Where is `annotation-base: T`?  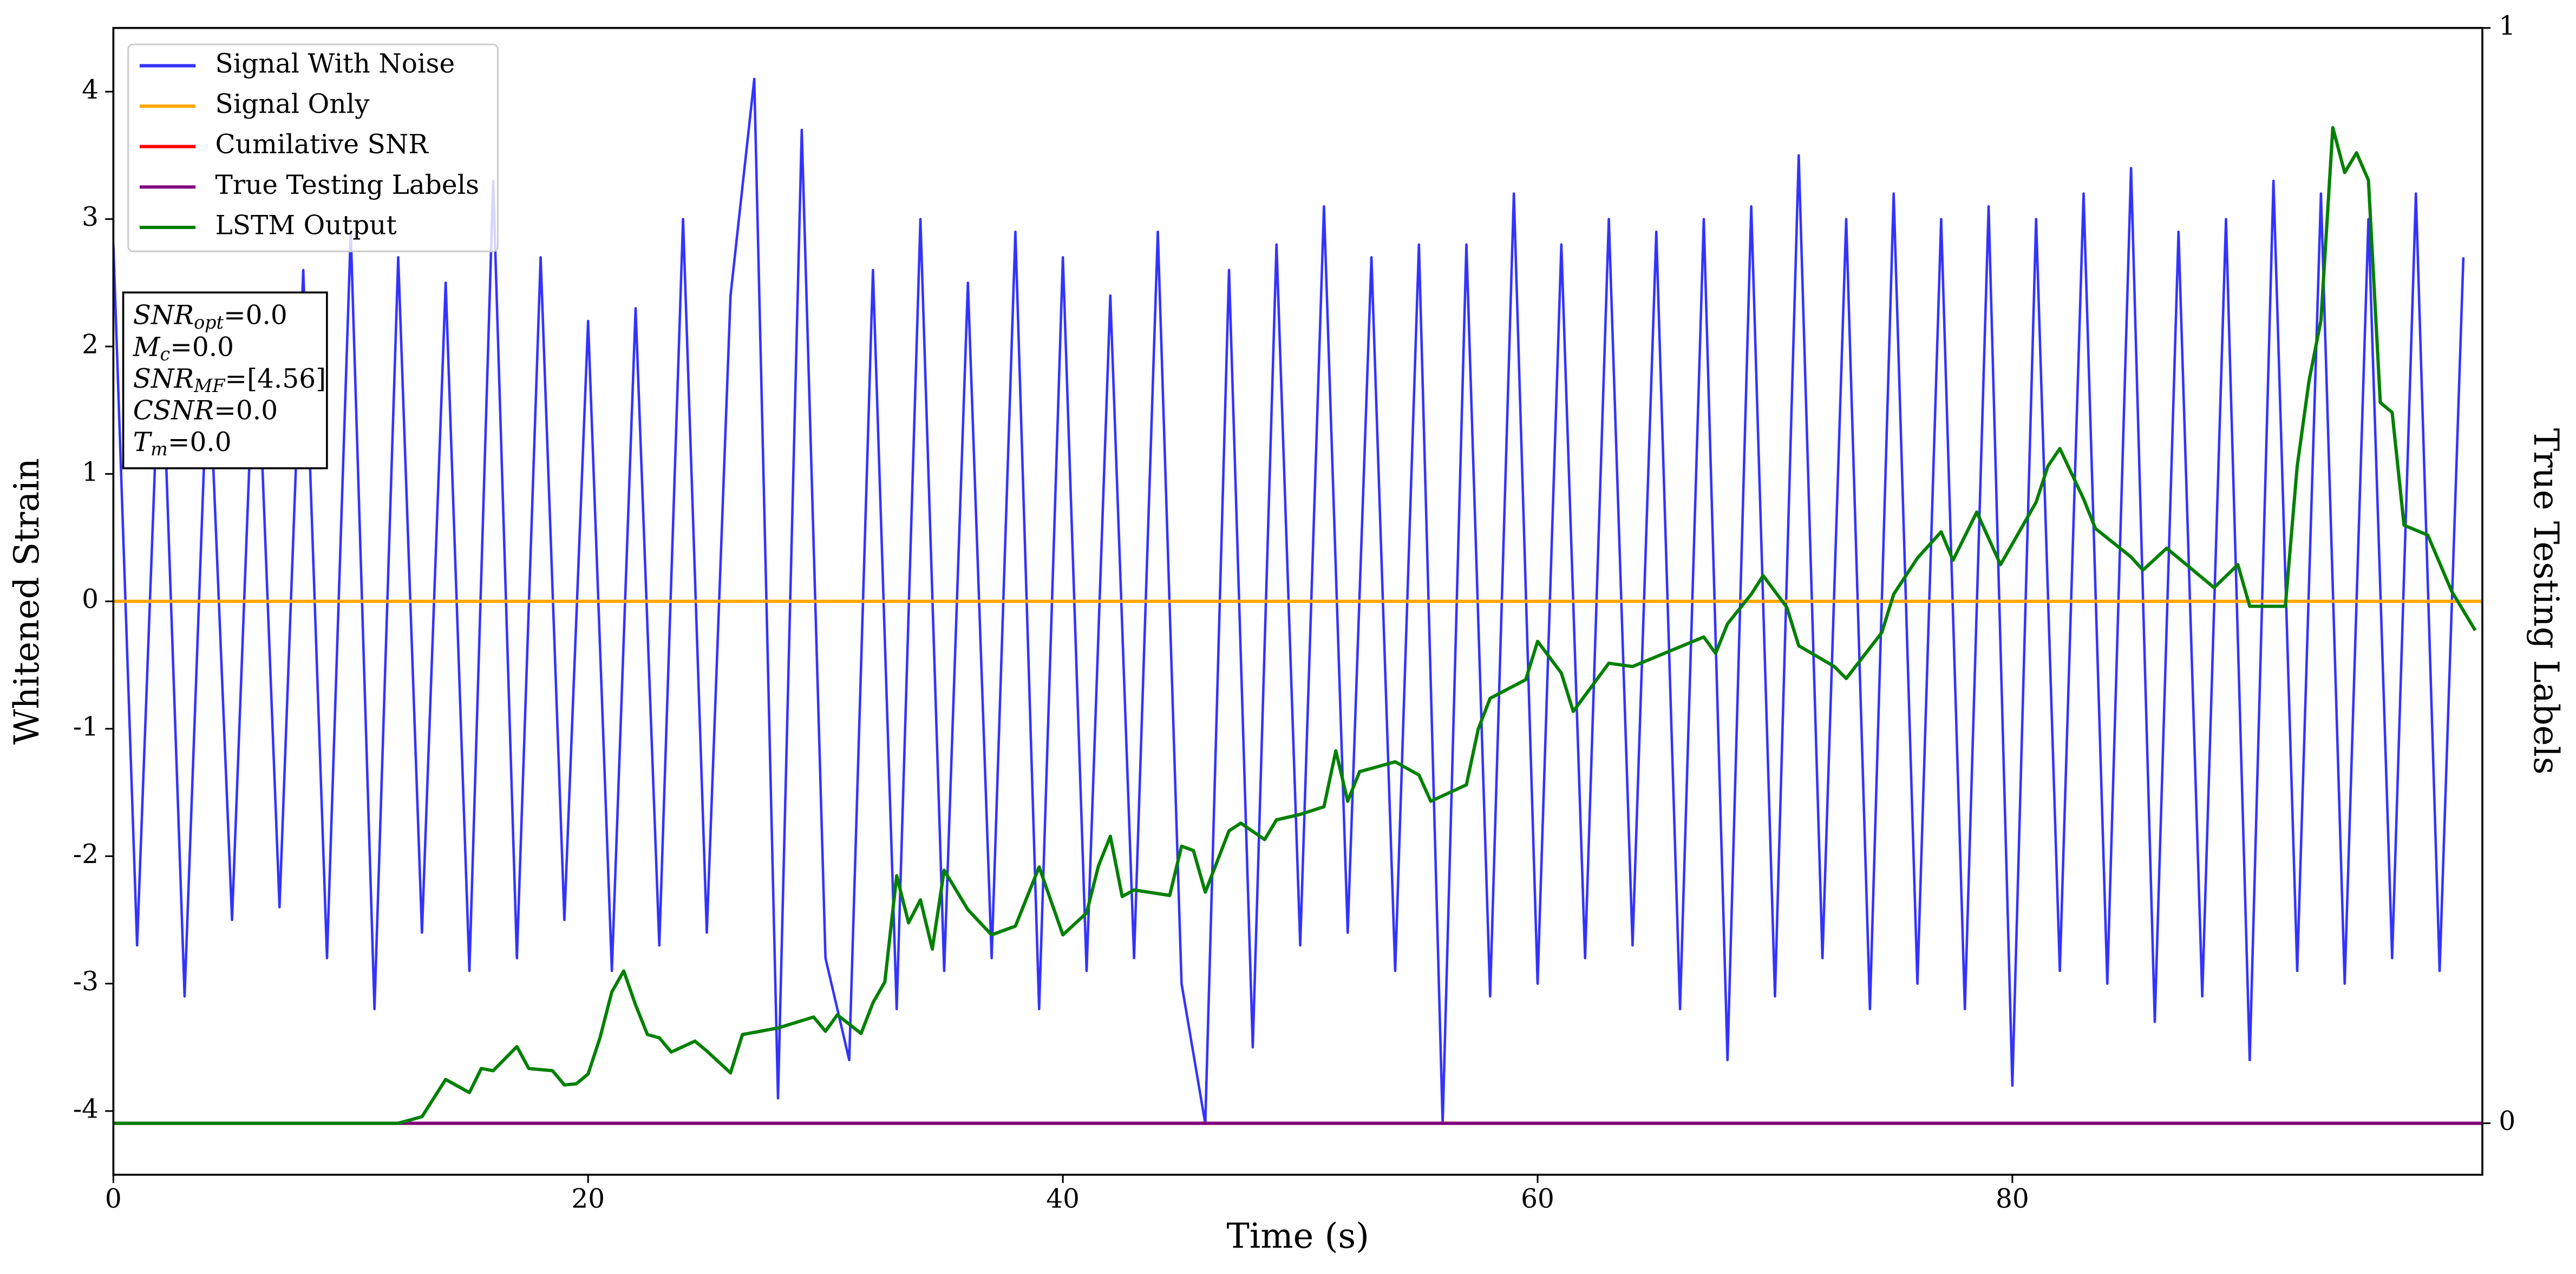
annotation-base: T is located at coordinates (143, 442).